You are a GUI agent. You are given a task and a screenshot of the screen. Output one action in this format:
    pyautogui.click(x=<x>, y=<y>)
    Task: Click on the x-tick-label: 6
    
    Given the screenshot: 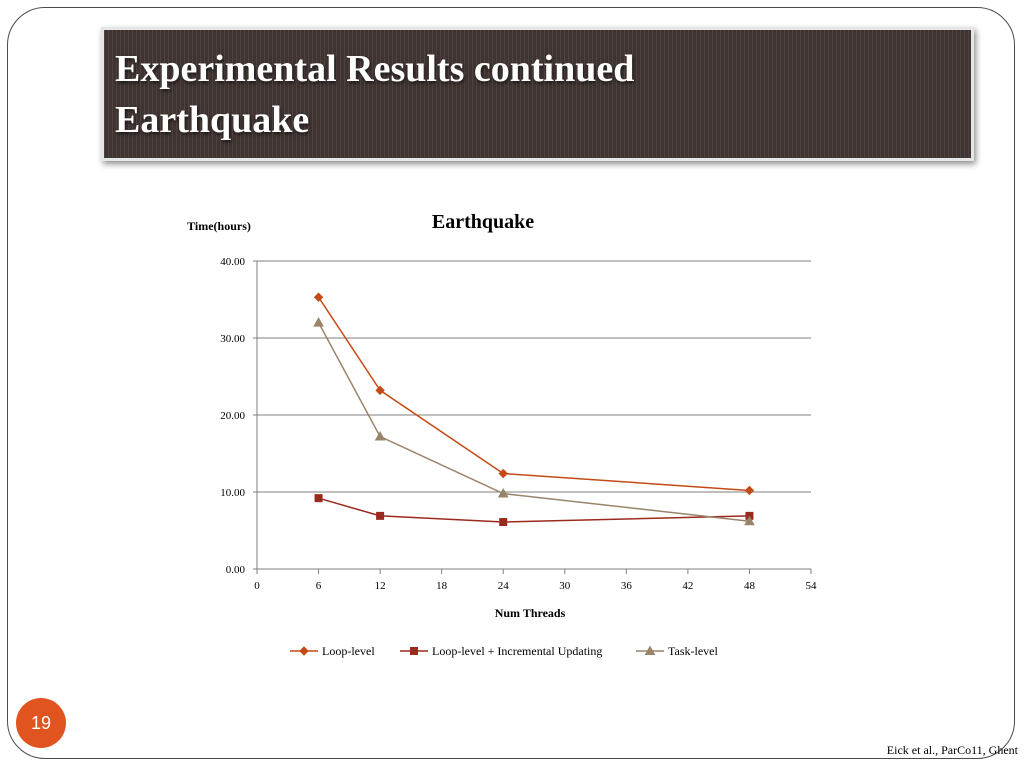 What is the action you would take?
    pyautogui.click(x=319, y=586)
    